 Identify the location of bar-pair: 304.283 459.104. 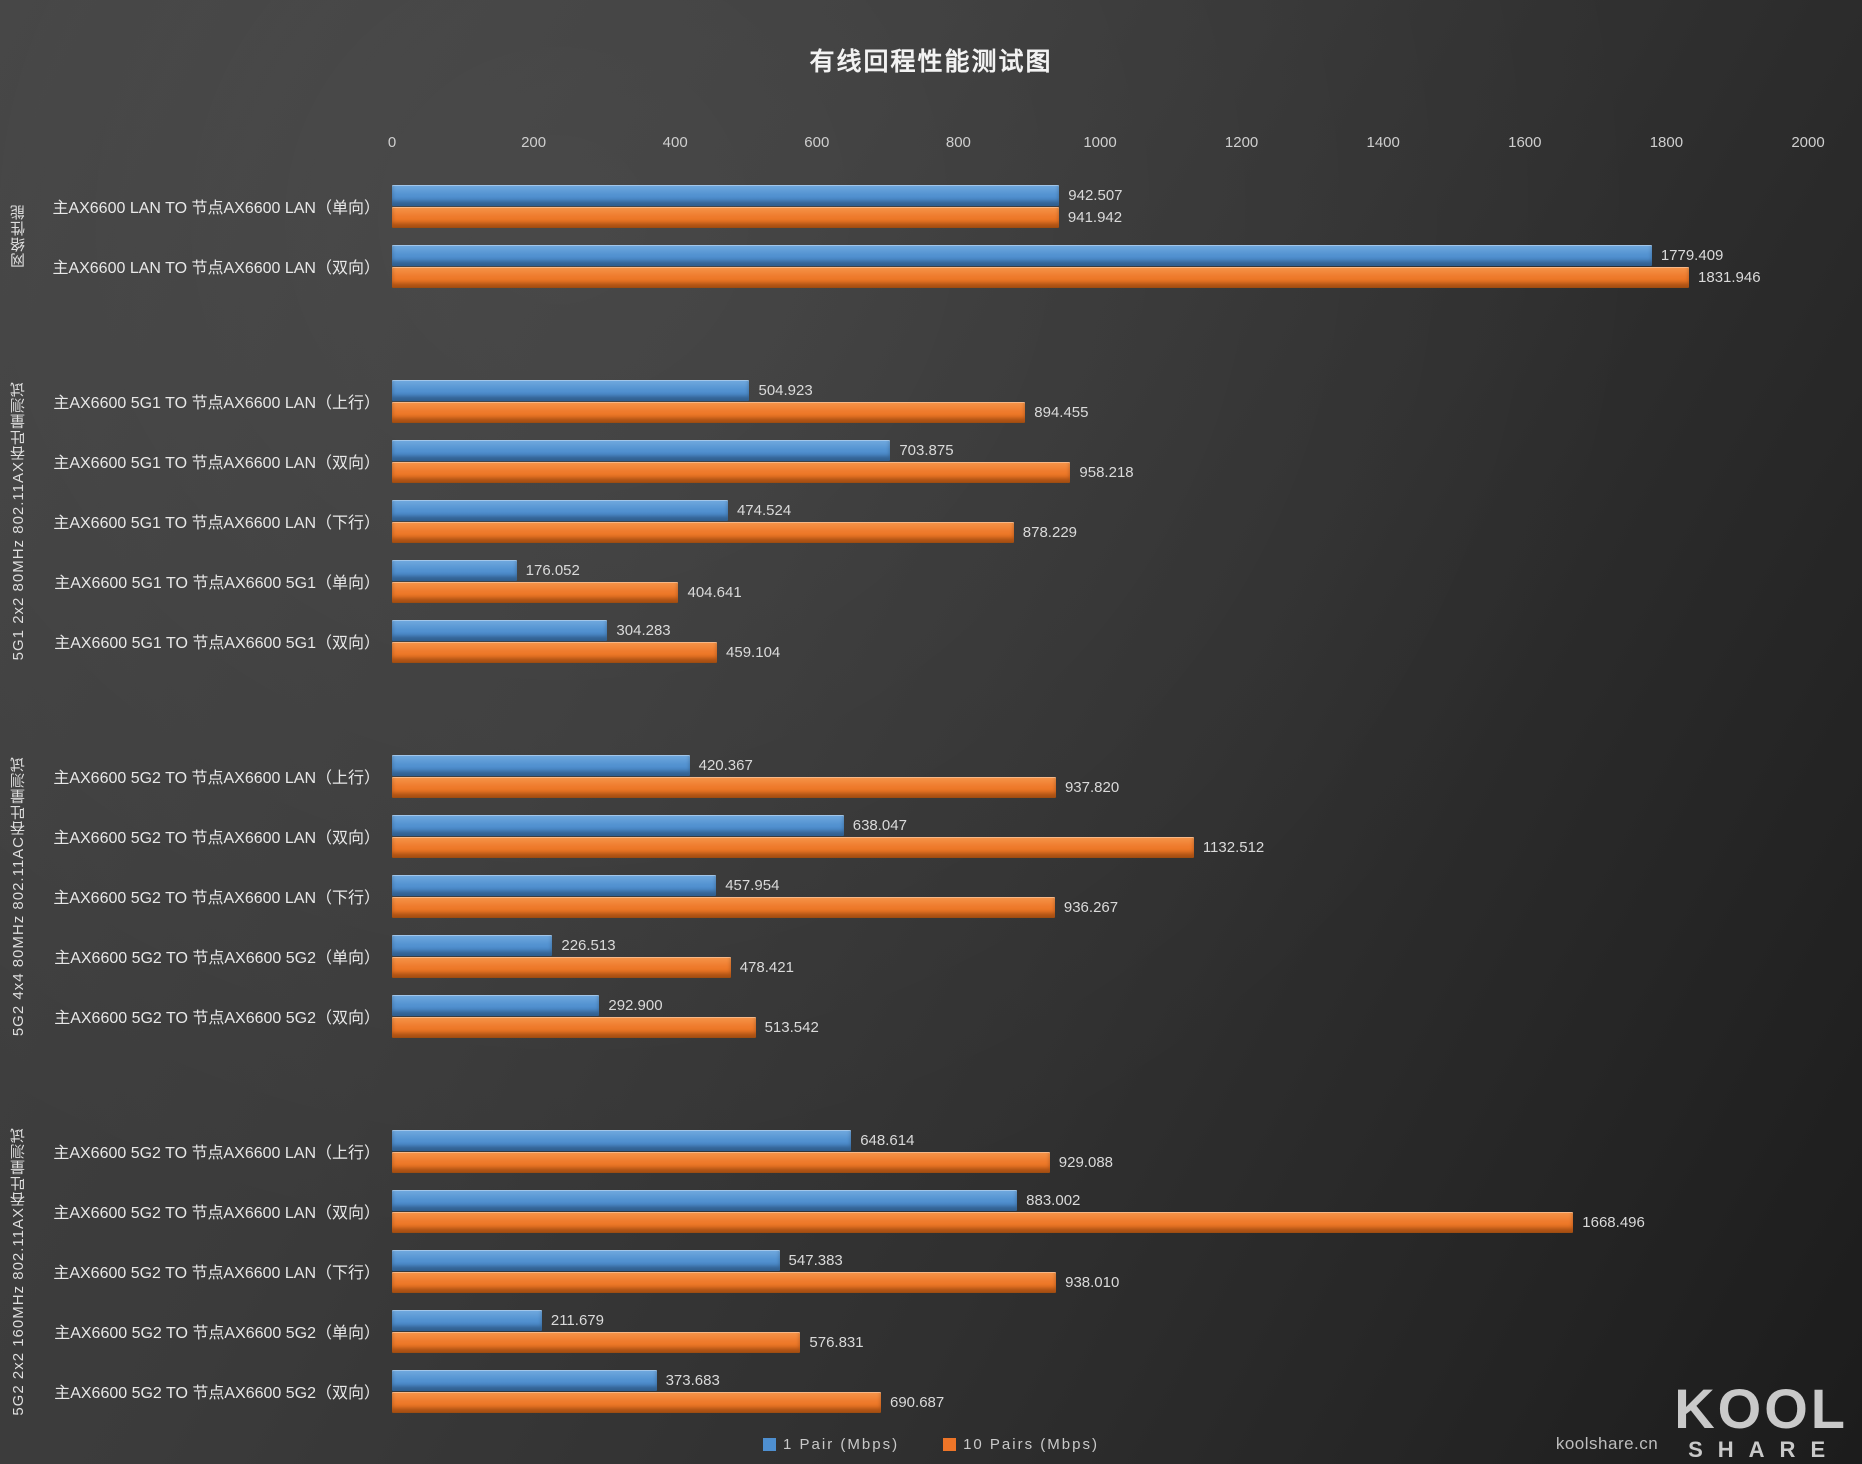
(1100, 641).